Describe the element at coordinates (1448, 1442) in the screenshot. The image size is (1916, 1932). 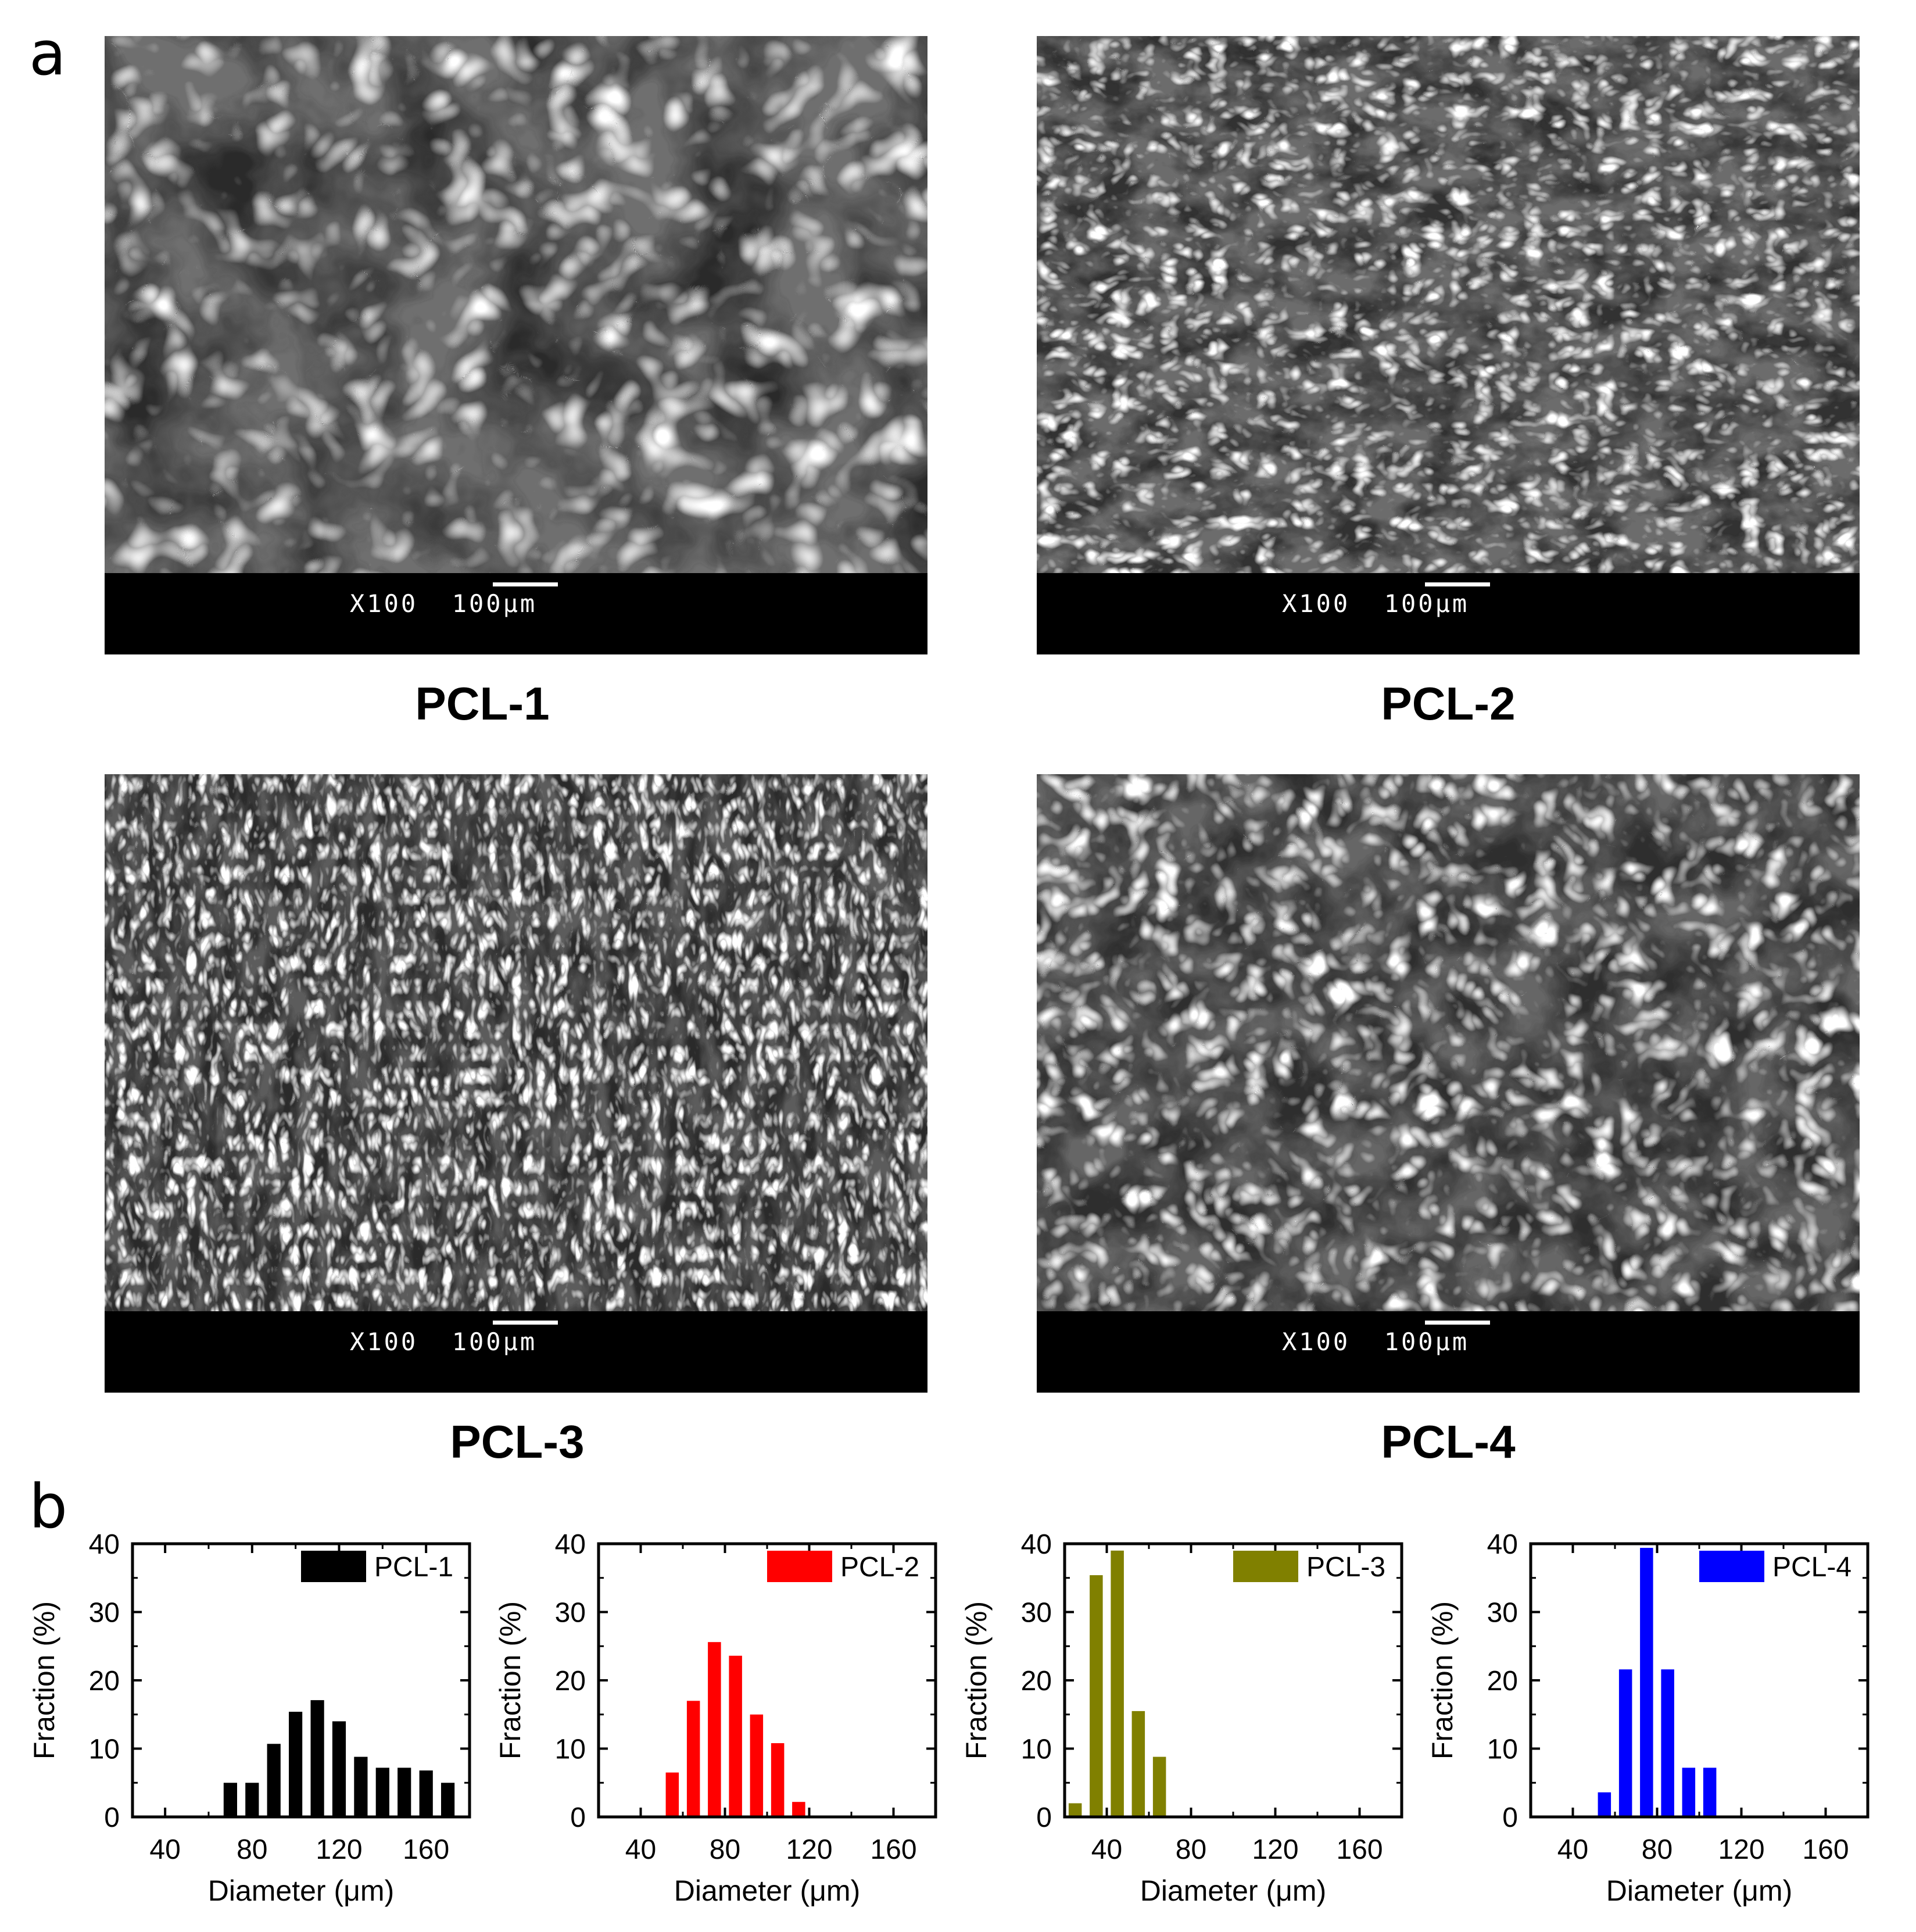
I see `sample-label-pcl-4: PCL-4` at that location.